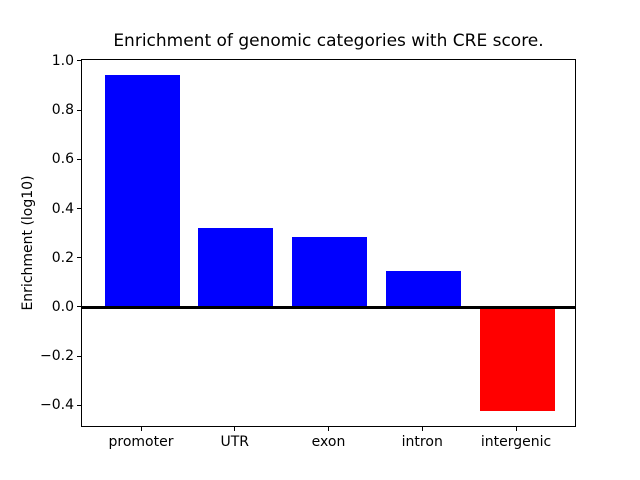 Image resolution: width=640 pixels, height=480 pixels. Describe the element at coordinates (62, 110) in the screenshot. I see `y-tick-label: 0.8` at that location.